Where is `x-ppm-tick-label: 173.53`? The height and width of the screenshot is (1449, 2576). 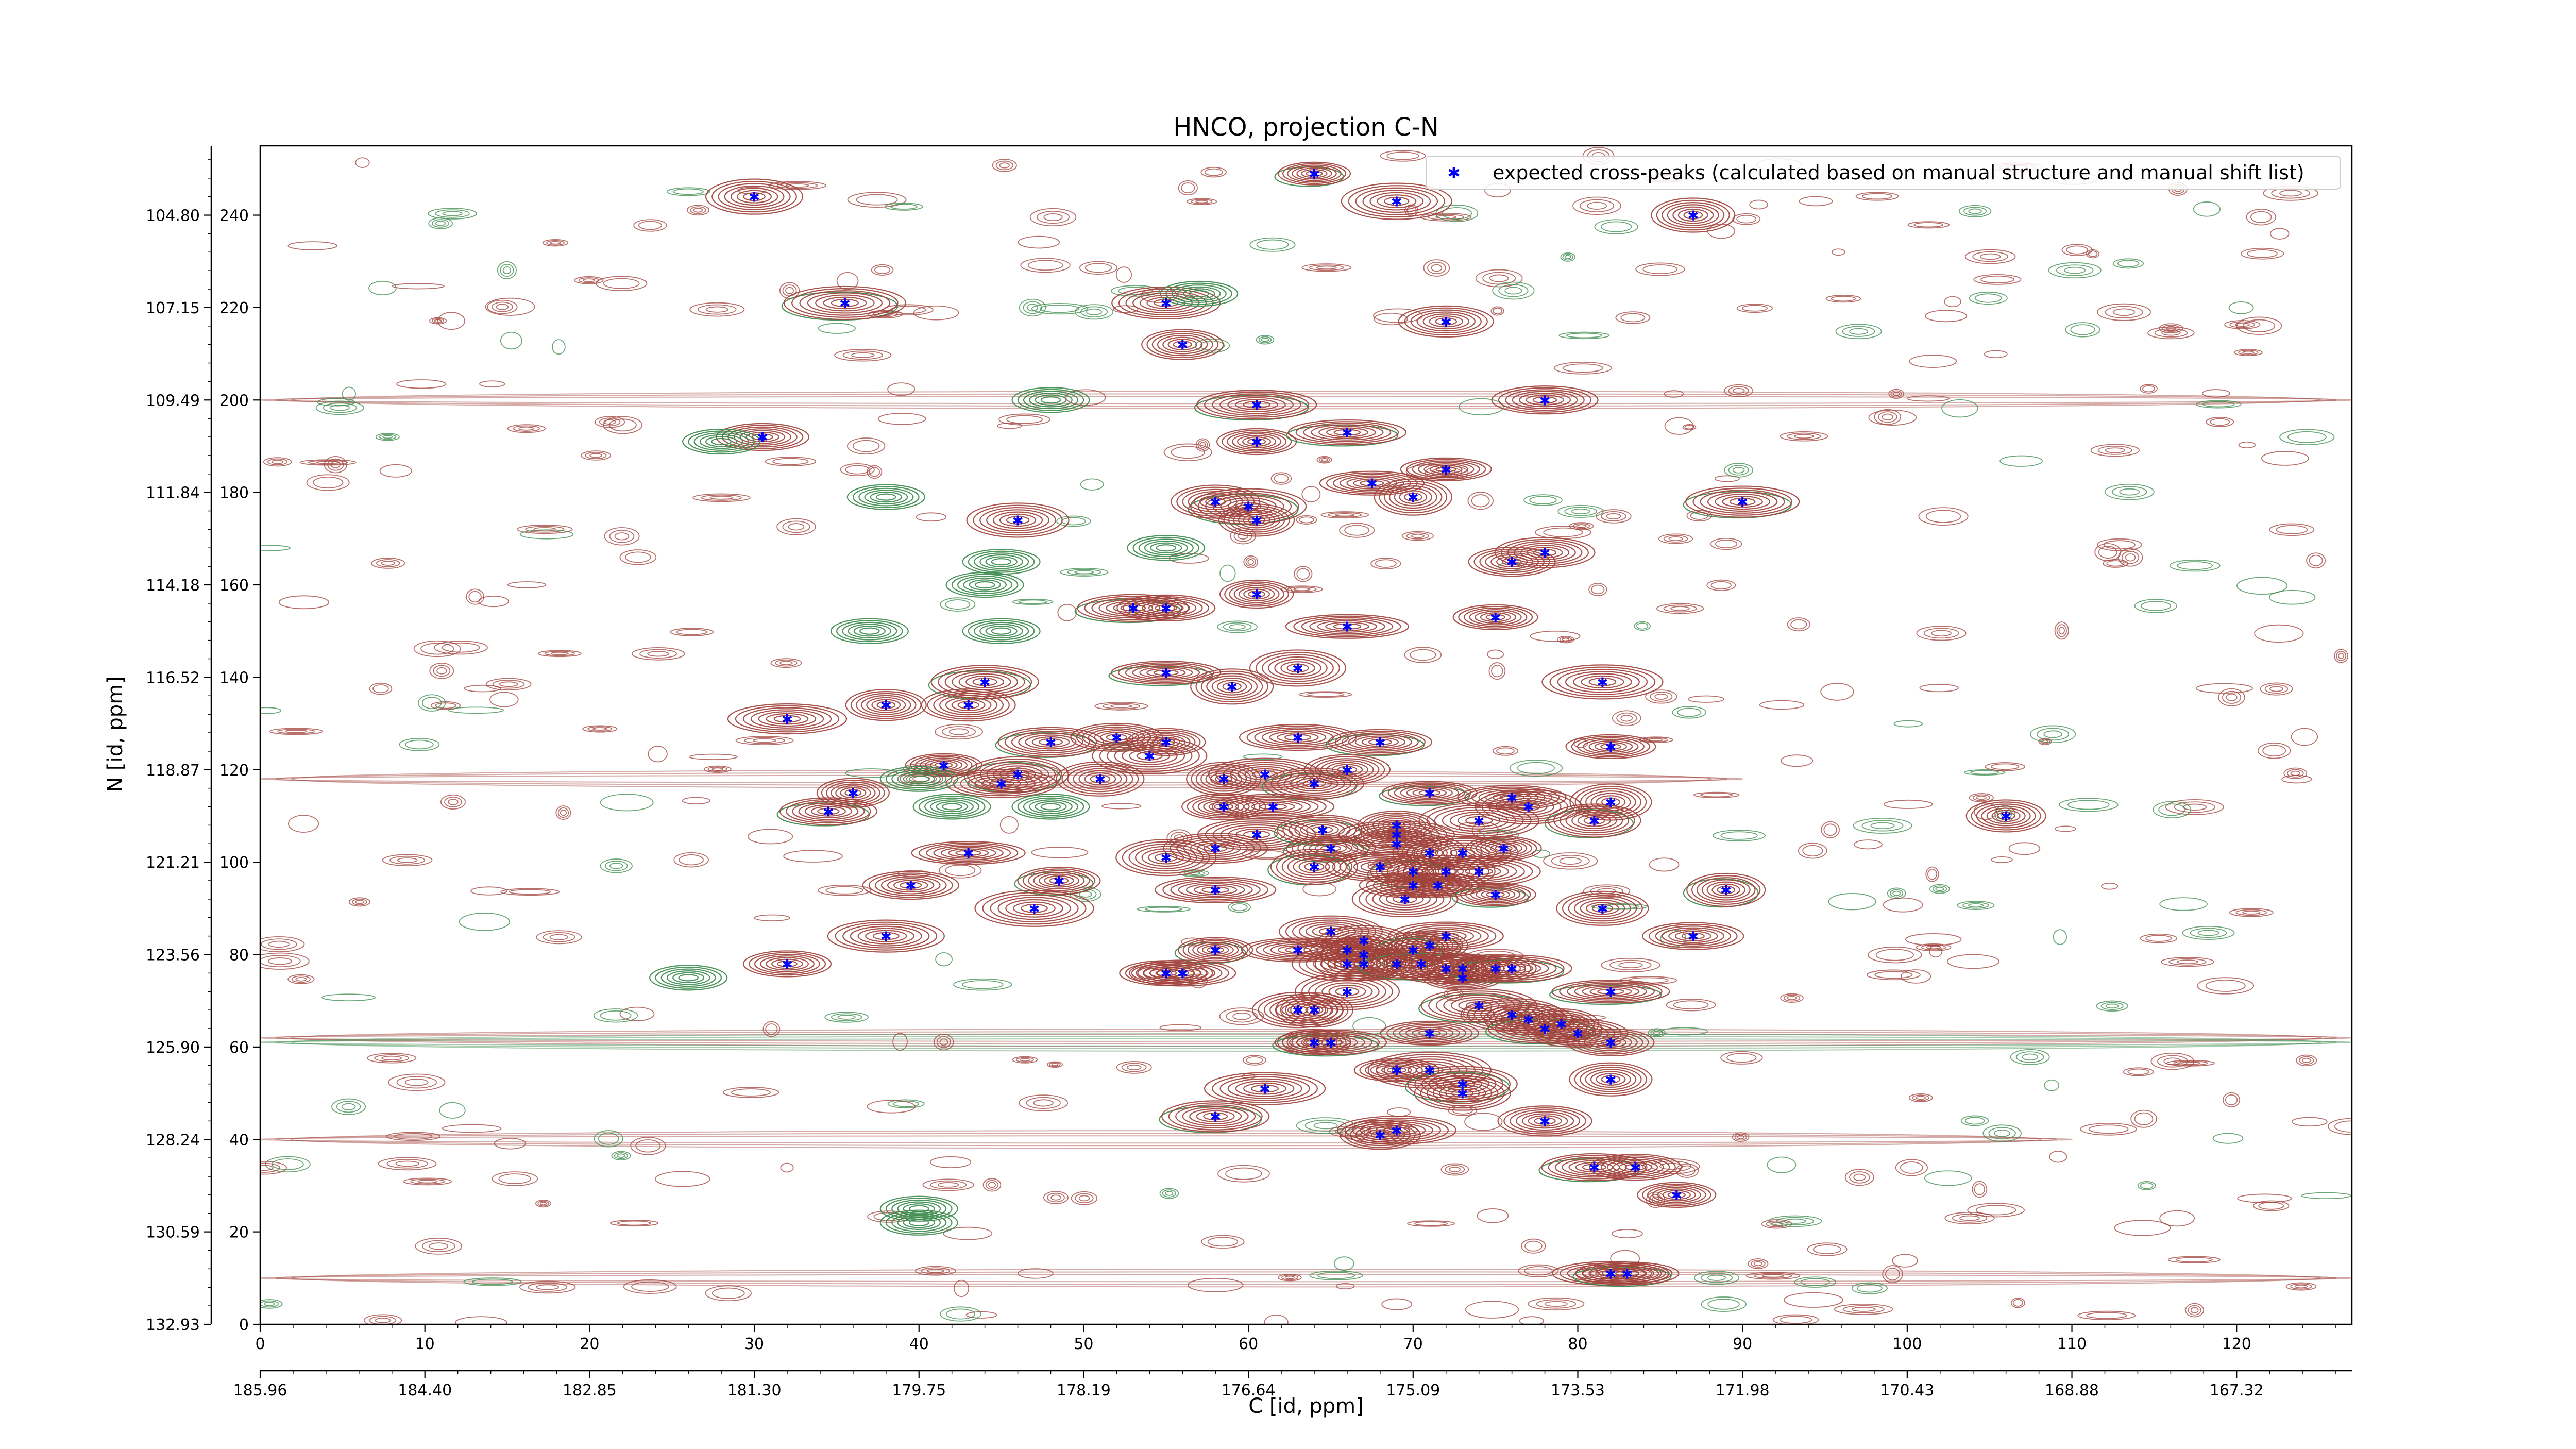
x-ppm-tick-label: 173.53 is located at coordinates (1578, 1390).